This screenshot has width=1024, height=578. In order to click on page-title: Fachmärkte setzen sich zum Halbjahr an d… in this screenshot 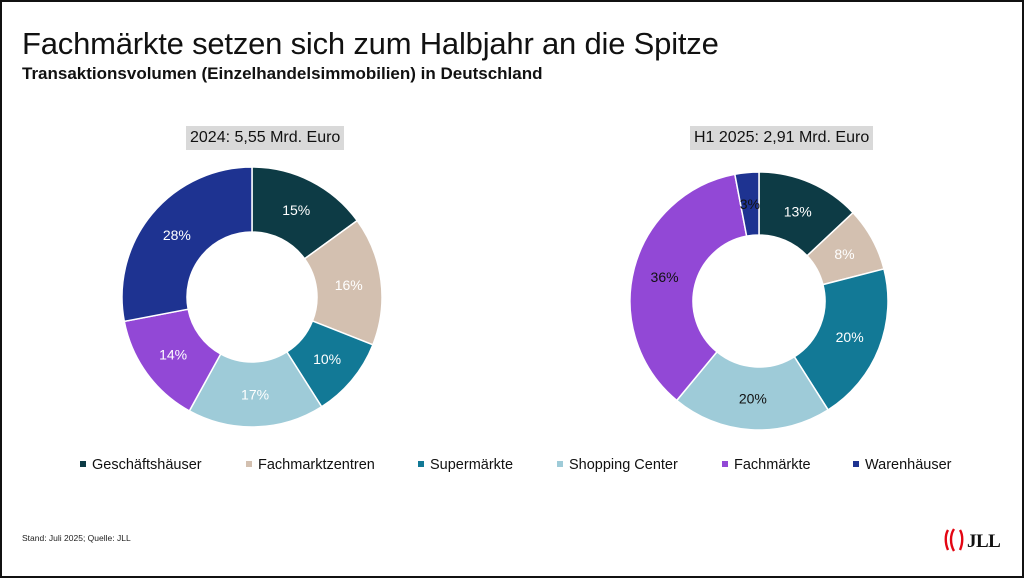, I will do `click(370, 43)`.